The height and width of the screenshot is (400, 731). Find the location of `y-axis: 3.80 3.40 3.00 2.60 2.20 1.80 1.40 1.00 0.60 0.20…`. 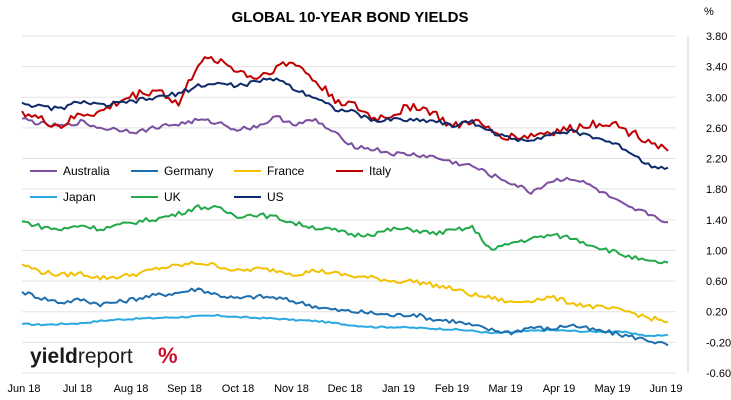

y-axis: 3.80 3.40 3.00 2.60 2.20 1.80 1.40 1.00 0.60 0.20… is located at coordinates (709, 205).